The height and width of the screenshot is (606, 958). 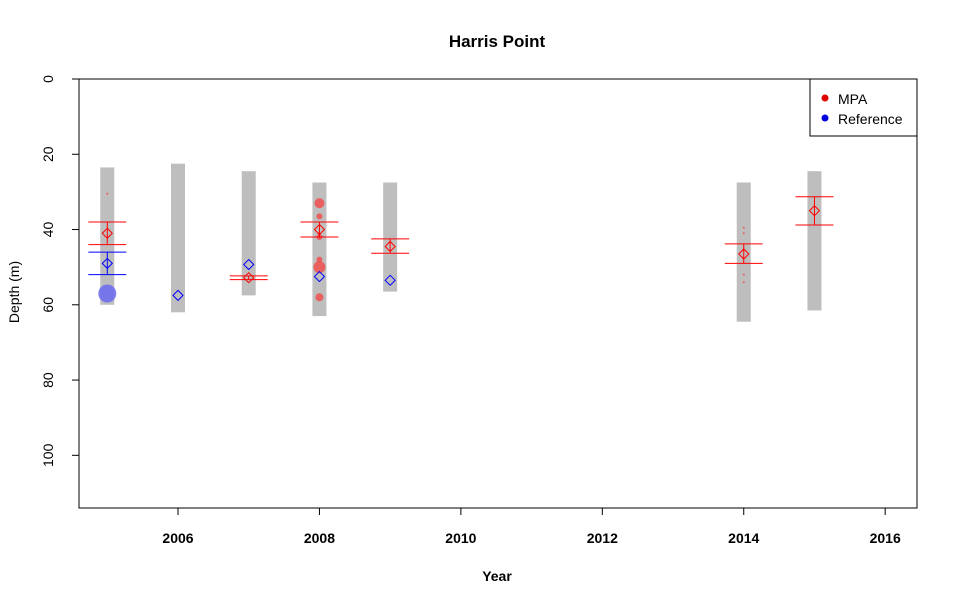 What do you see at coordinates (48, 305) in the screenshot?
I see `y-tick-label-60: 60` at bounding box center [48, 305].